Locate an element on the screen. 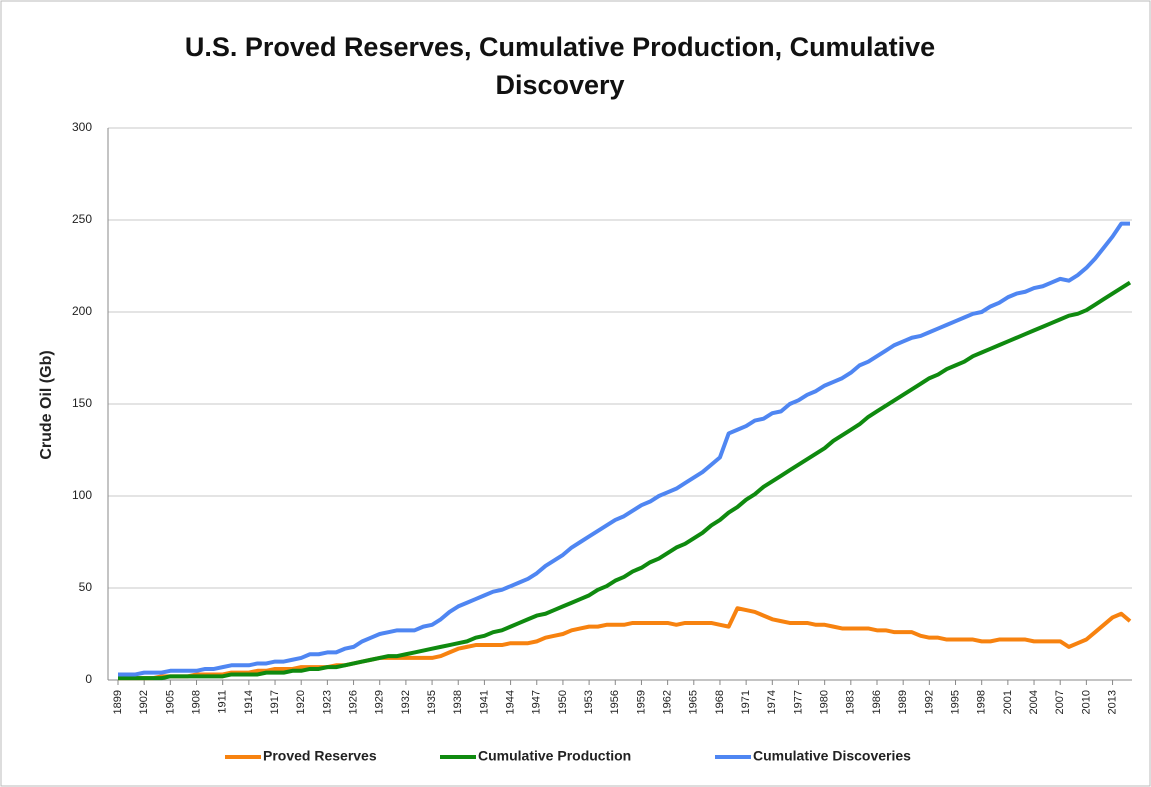 This screenshot has width=1151, height=787. series-line is located at coordinates (625, 643).